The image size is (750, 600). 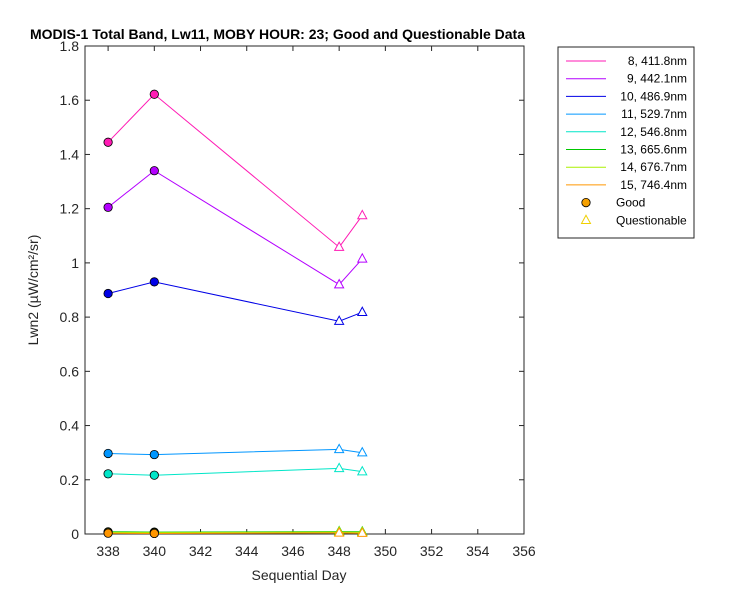 What do you see at coordinates (657, 61) in the screenshot?
I see `legend-label-0: 8, 411.8nm` at bounding box center [657, 61].